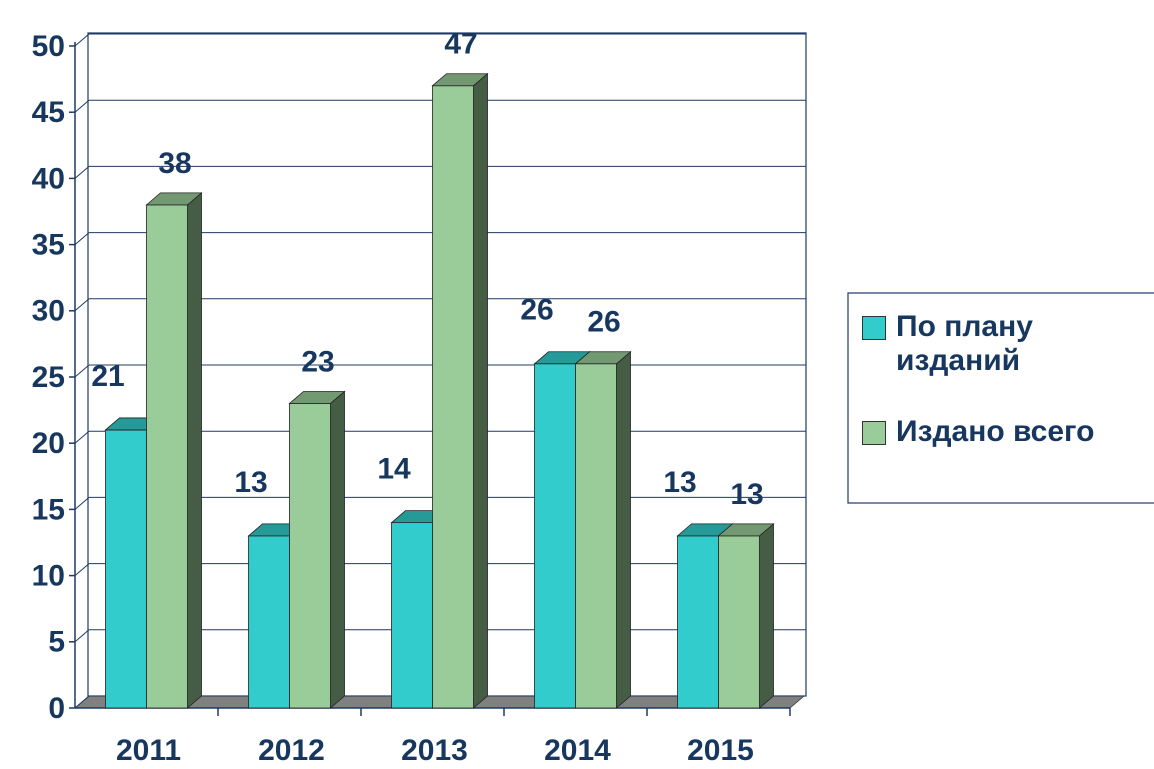 The image size is (1154, 769). I want to click on data-label: 14, so click(394, 469).